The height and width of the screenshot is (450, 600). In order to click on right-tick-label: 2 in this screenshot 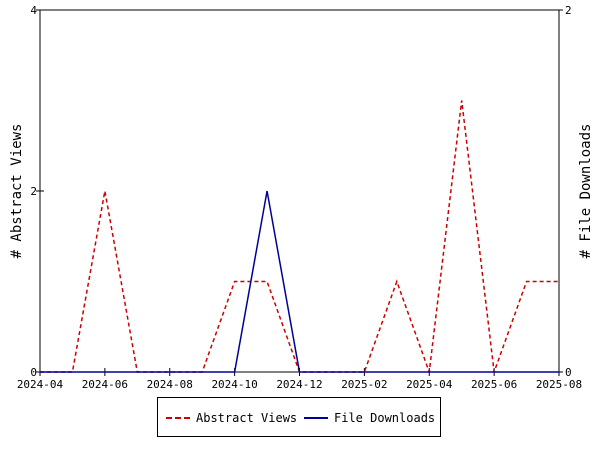, I will do `click(568, 10)`.